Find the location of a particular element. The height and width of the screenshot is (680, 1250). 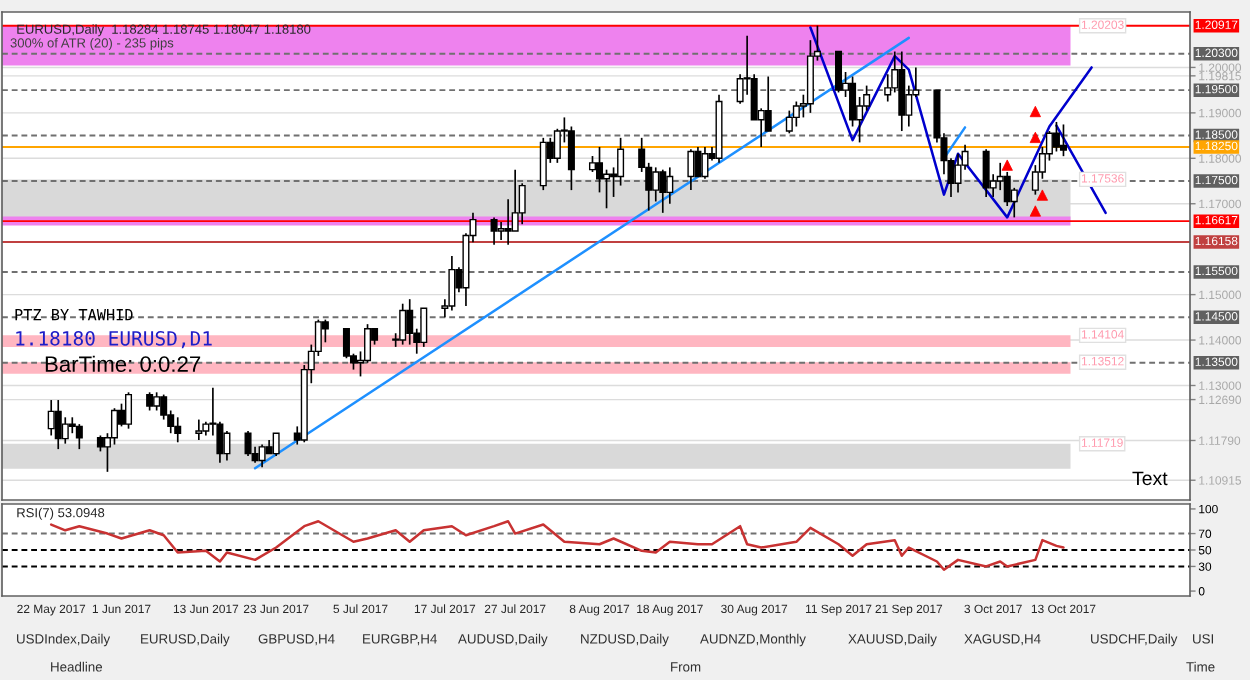

annotation: BarTime: 0:0:27 is located at coordinates (123, 363).